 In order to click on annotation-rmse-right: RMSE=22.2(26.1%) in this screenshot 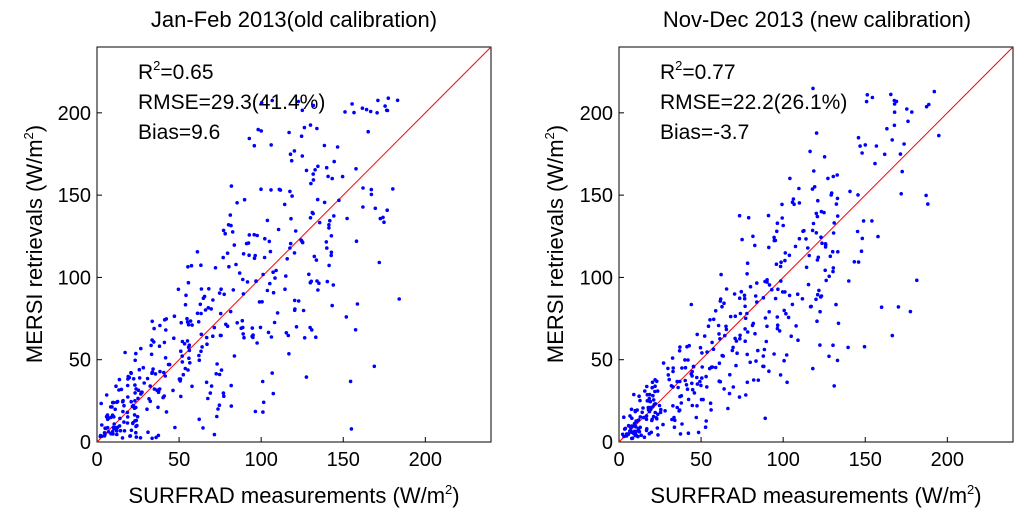, I will do `click(753, 102)`.